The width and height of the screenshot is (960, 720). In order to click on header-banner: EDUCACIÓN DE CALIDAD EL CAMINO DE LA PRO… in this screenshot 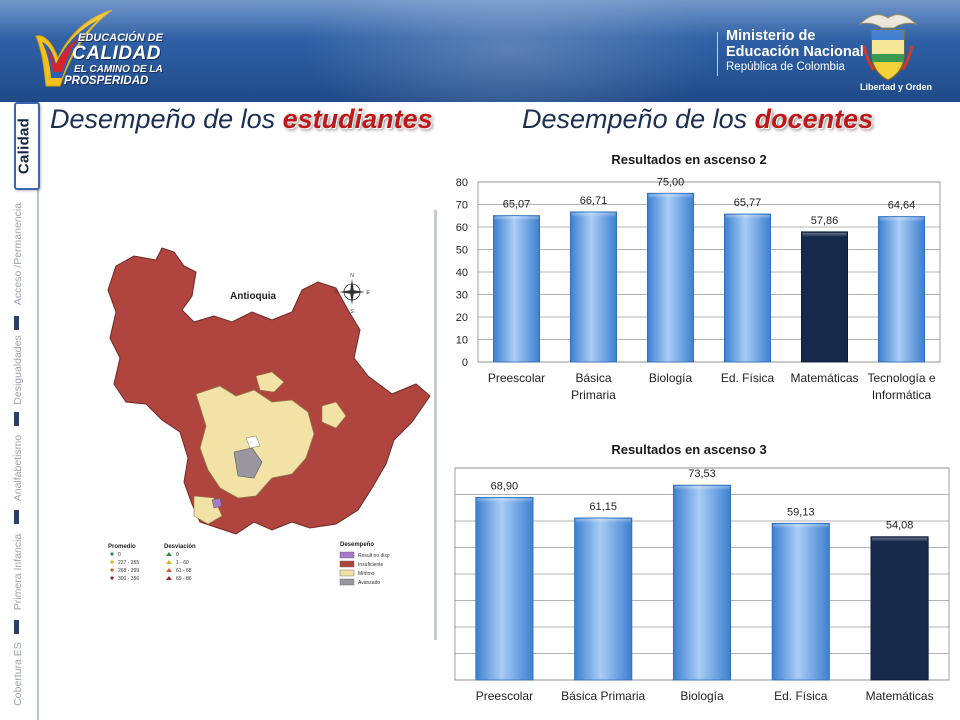, I will do `click(480, 51)`.